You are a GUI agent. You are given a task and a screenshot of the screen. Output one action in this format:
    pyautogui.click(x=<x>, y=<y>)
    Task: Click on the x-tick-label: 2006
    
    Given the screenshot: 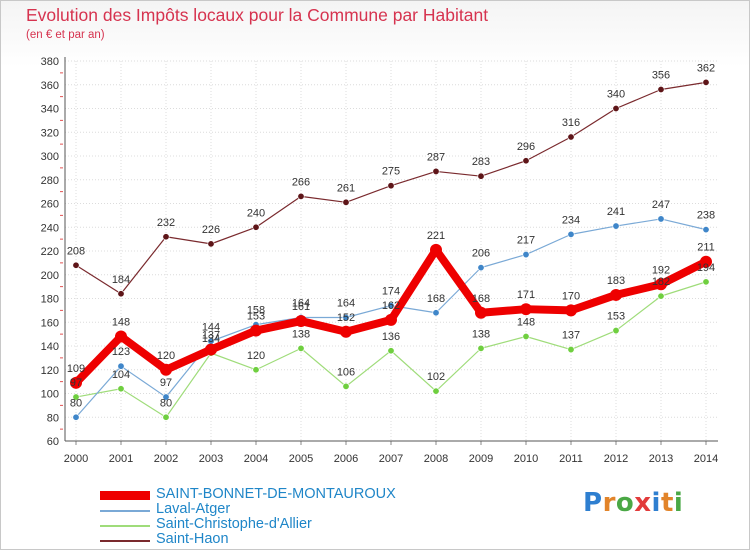 What is the action you would take?
    pyautogui.click(x=346, y=459)
    